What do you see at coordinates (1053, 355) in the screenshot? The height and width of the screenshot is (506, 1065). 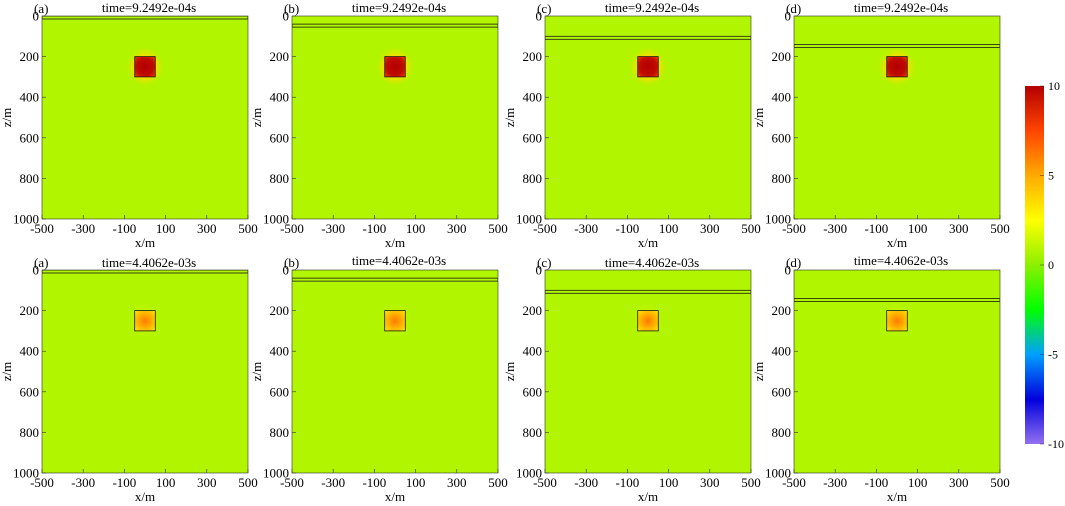 I see `colorbar-tick-label: -5` at bounding box center [1053, 355].